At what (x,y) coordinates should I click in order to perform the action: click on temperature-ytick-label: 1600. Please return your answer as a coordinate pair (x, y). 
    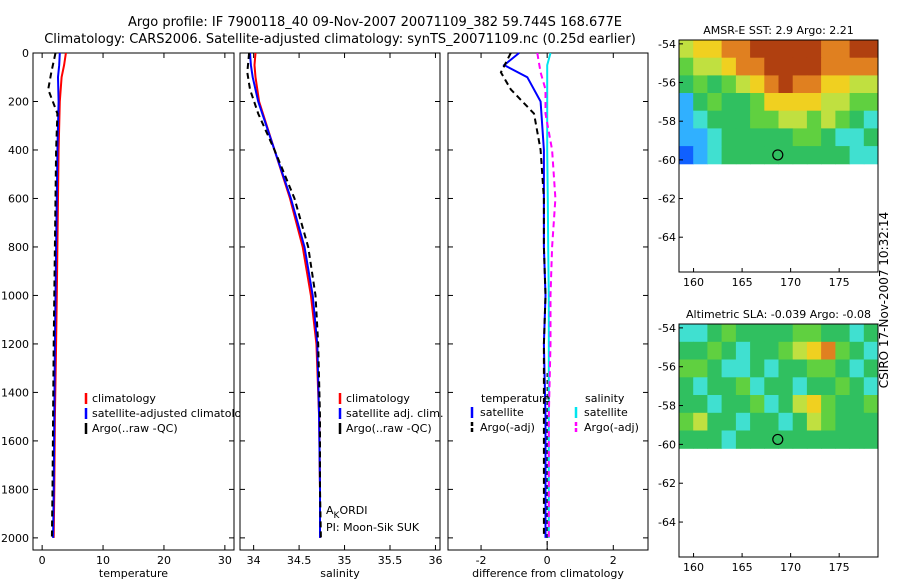
    Looking at the image, I should click on (15, 441).